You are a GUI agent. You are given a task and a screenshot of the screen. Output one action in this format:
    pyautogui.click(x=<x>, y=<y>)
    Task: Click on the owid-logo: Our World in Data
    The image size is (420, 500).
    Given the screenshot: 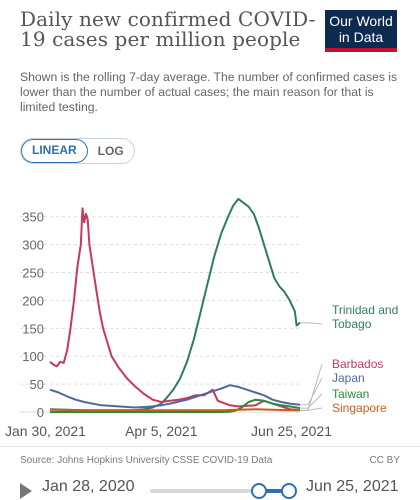 What is the action you would take?
    pyautogui.click(x=361, y=31)
    